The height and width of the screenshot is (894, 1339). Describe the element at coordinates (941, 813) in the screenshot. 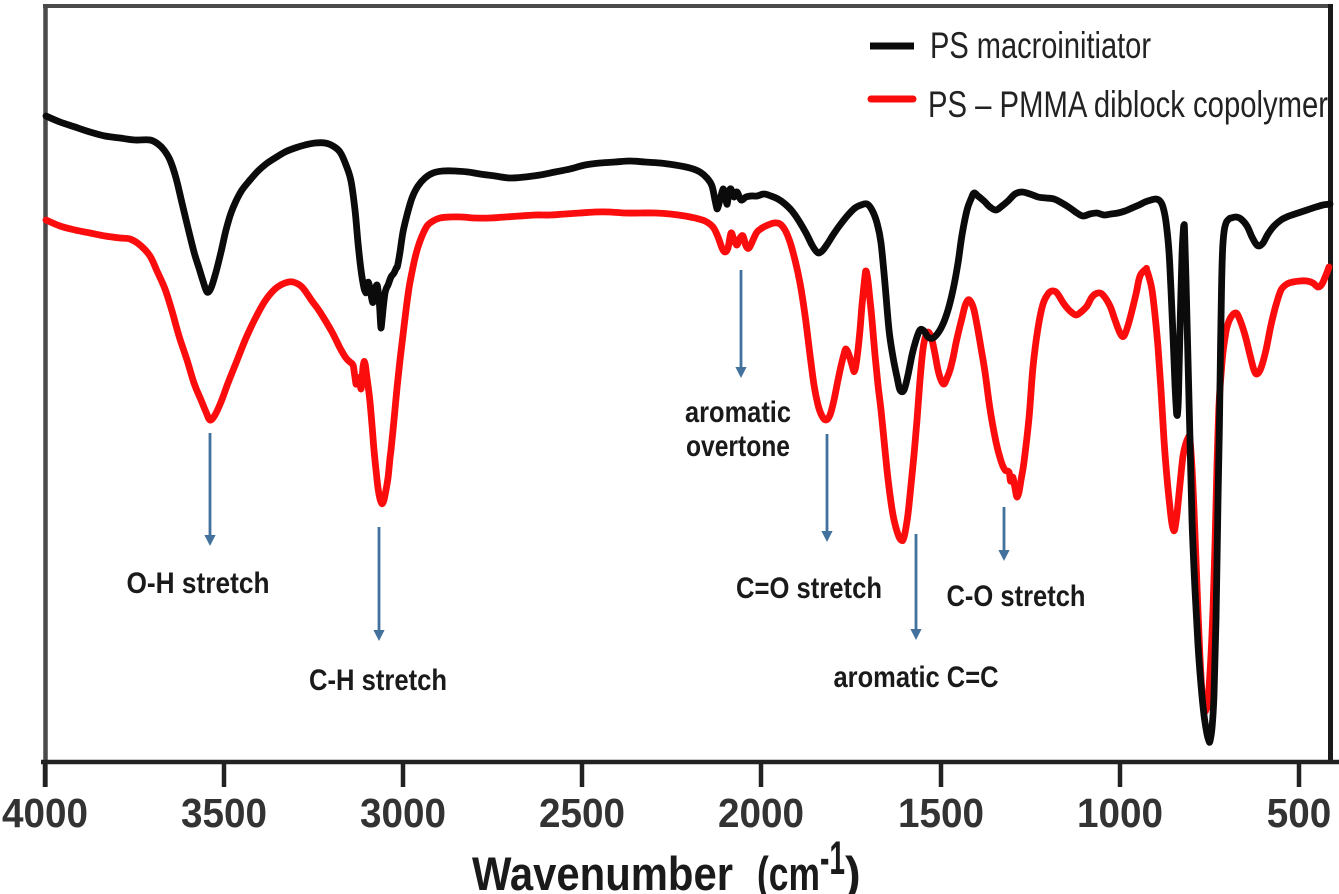

I see `svg-text: 1500` at that location.